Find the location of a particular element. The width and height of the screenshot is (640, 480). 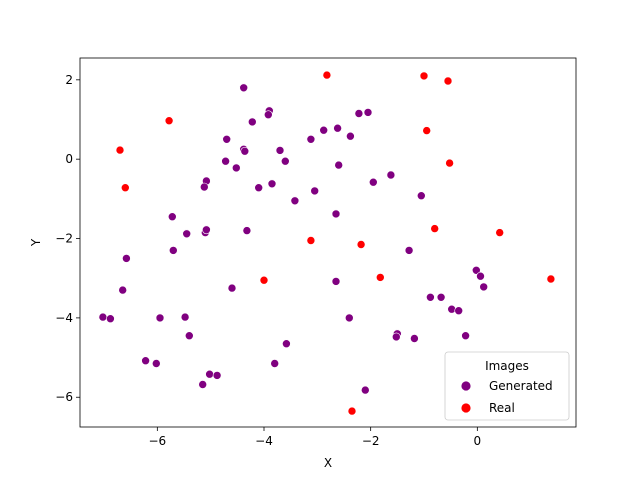

legend-box is located at coordinates (507, 386).